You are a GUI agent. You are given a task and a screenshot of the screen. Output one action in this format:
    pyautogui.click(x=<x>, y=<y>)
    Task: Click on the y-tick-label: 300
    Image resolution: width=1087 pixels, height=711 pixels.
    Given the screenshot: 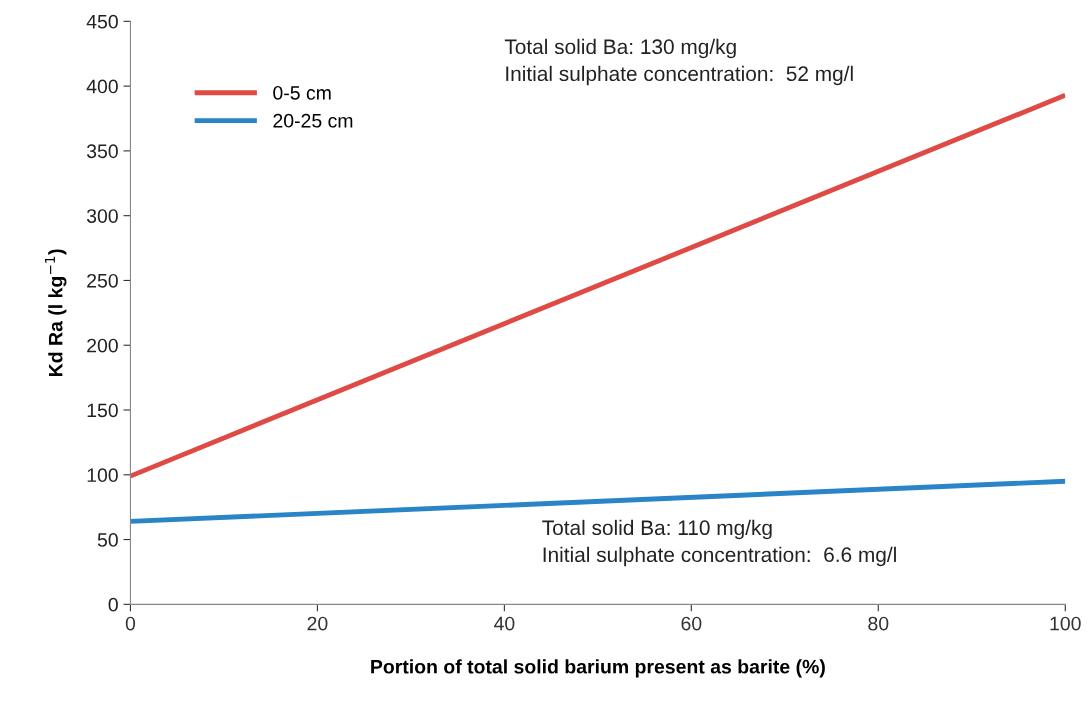 What is the action you would take?
    pyautogui.click(x=102, y=216)
    